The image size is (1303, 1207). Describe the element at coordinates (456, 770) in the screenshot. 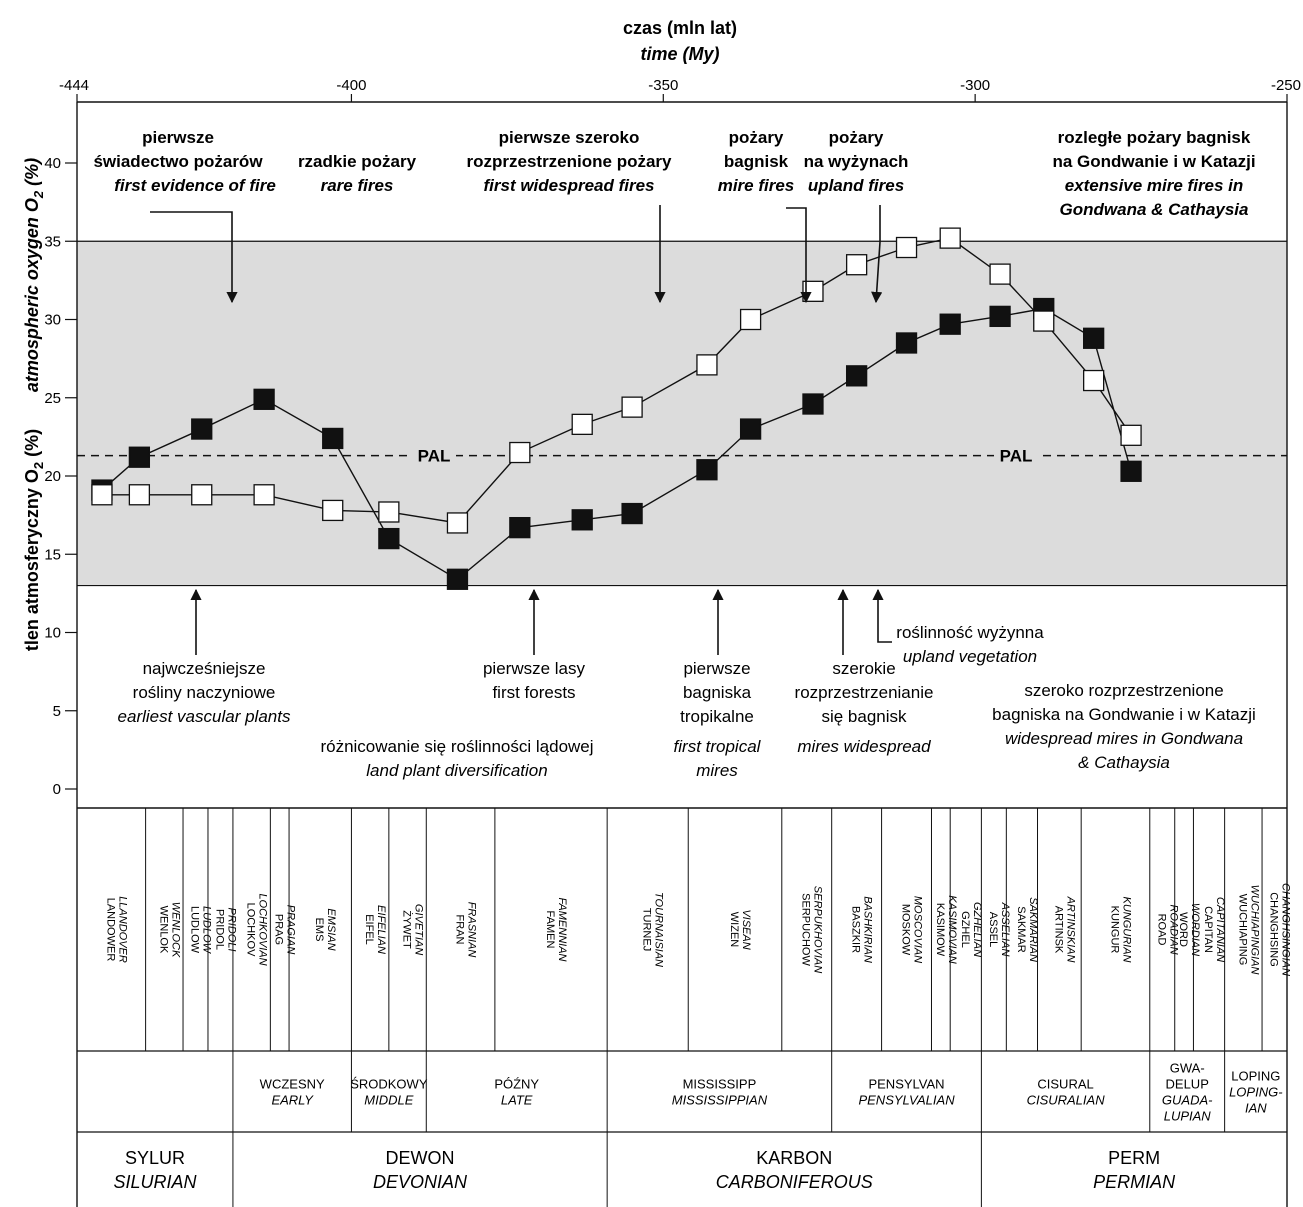

I see `annotation-land-plant-diversification-en: land plant diversification` at that location.